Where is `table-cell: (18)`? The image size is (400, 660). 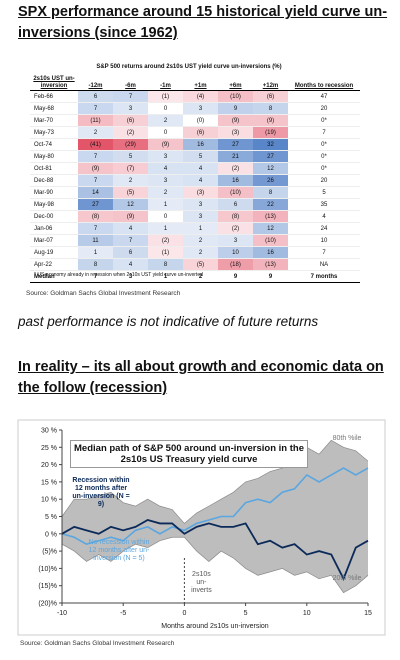
table-cell: (18) is located at coordinates (235, 264).